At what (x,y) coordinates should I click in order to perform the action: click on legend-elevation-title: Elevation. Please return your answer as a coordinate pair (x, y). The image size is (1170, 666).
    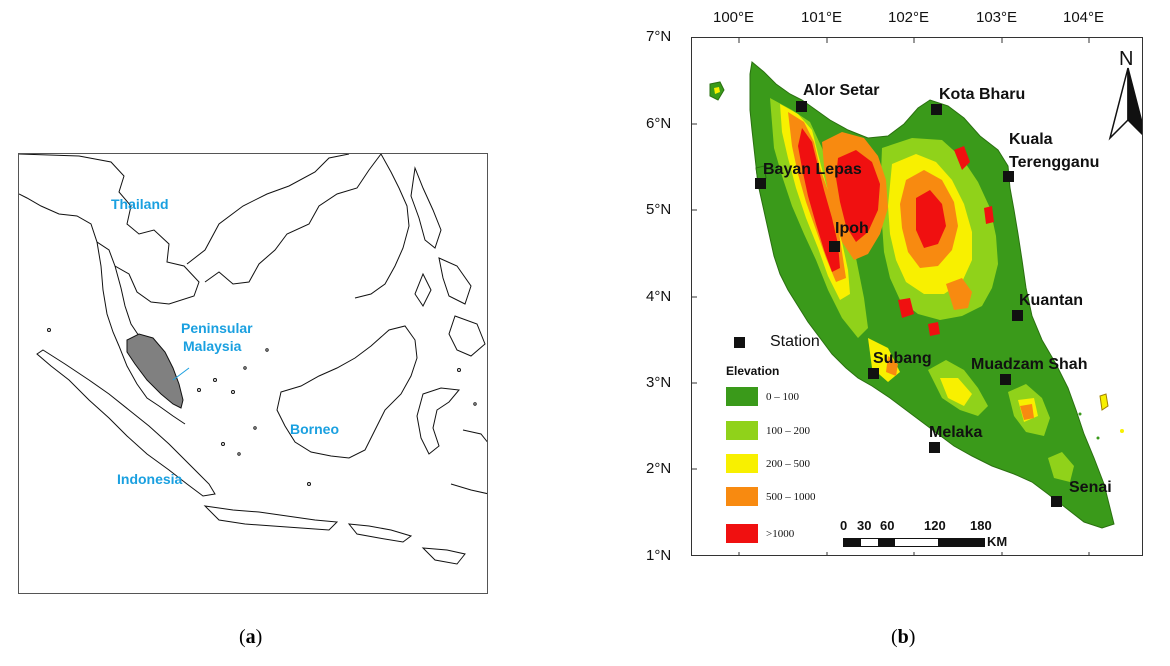
    Looking at the image, I should click on (753, 371).